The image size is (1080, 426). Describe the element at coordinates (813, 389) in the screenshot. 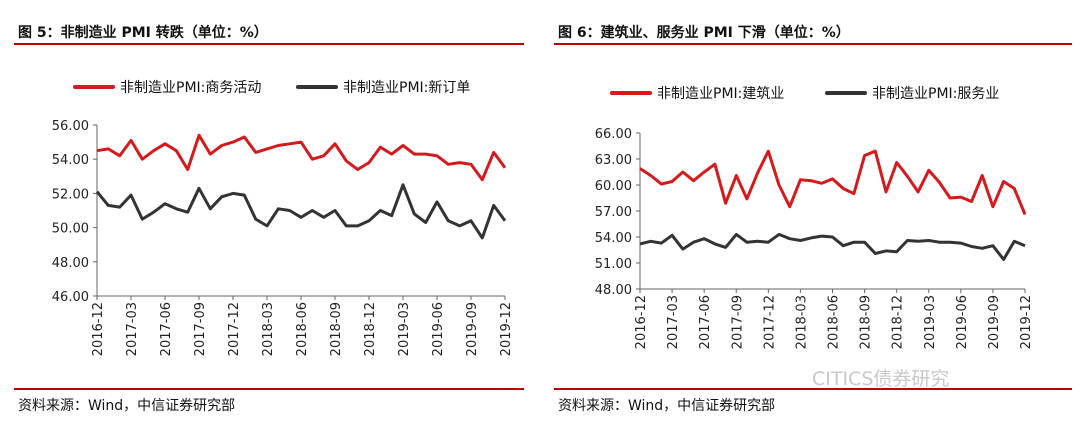

I see `figure-6-bottom-rule` at that location.